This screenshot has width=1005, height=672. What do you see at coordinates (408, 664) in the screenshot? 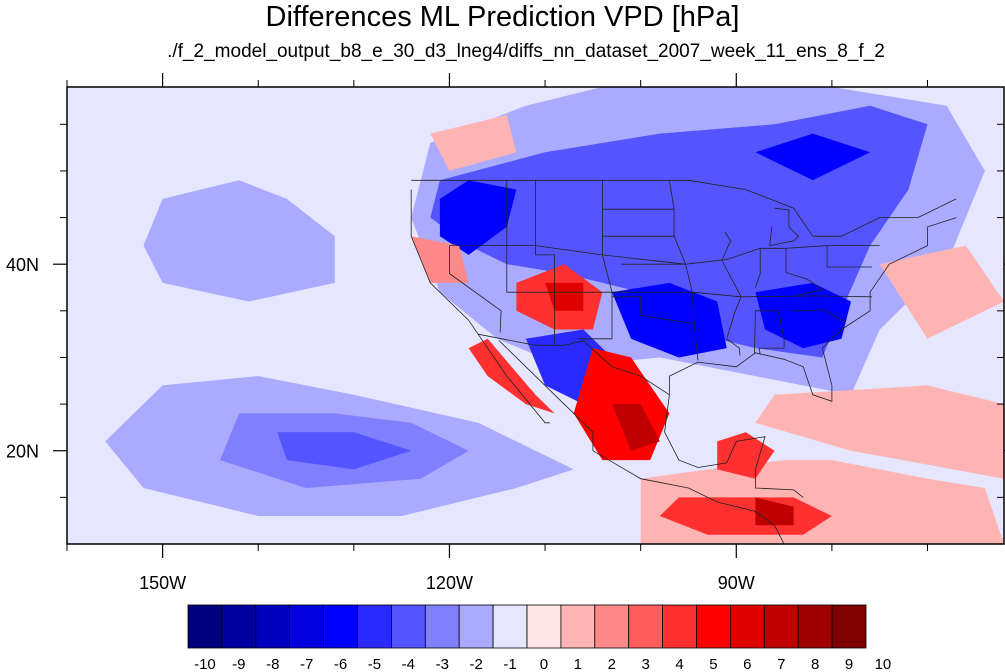
I see `colorbar-label-6: -4` at bounding box center [408, 664].